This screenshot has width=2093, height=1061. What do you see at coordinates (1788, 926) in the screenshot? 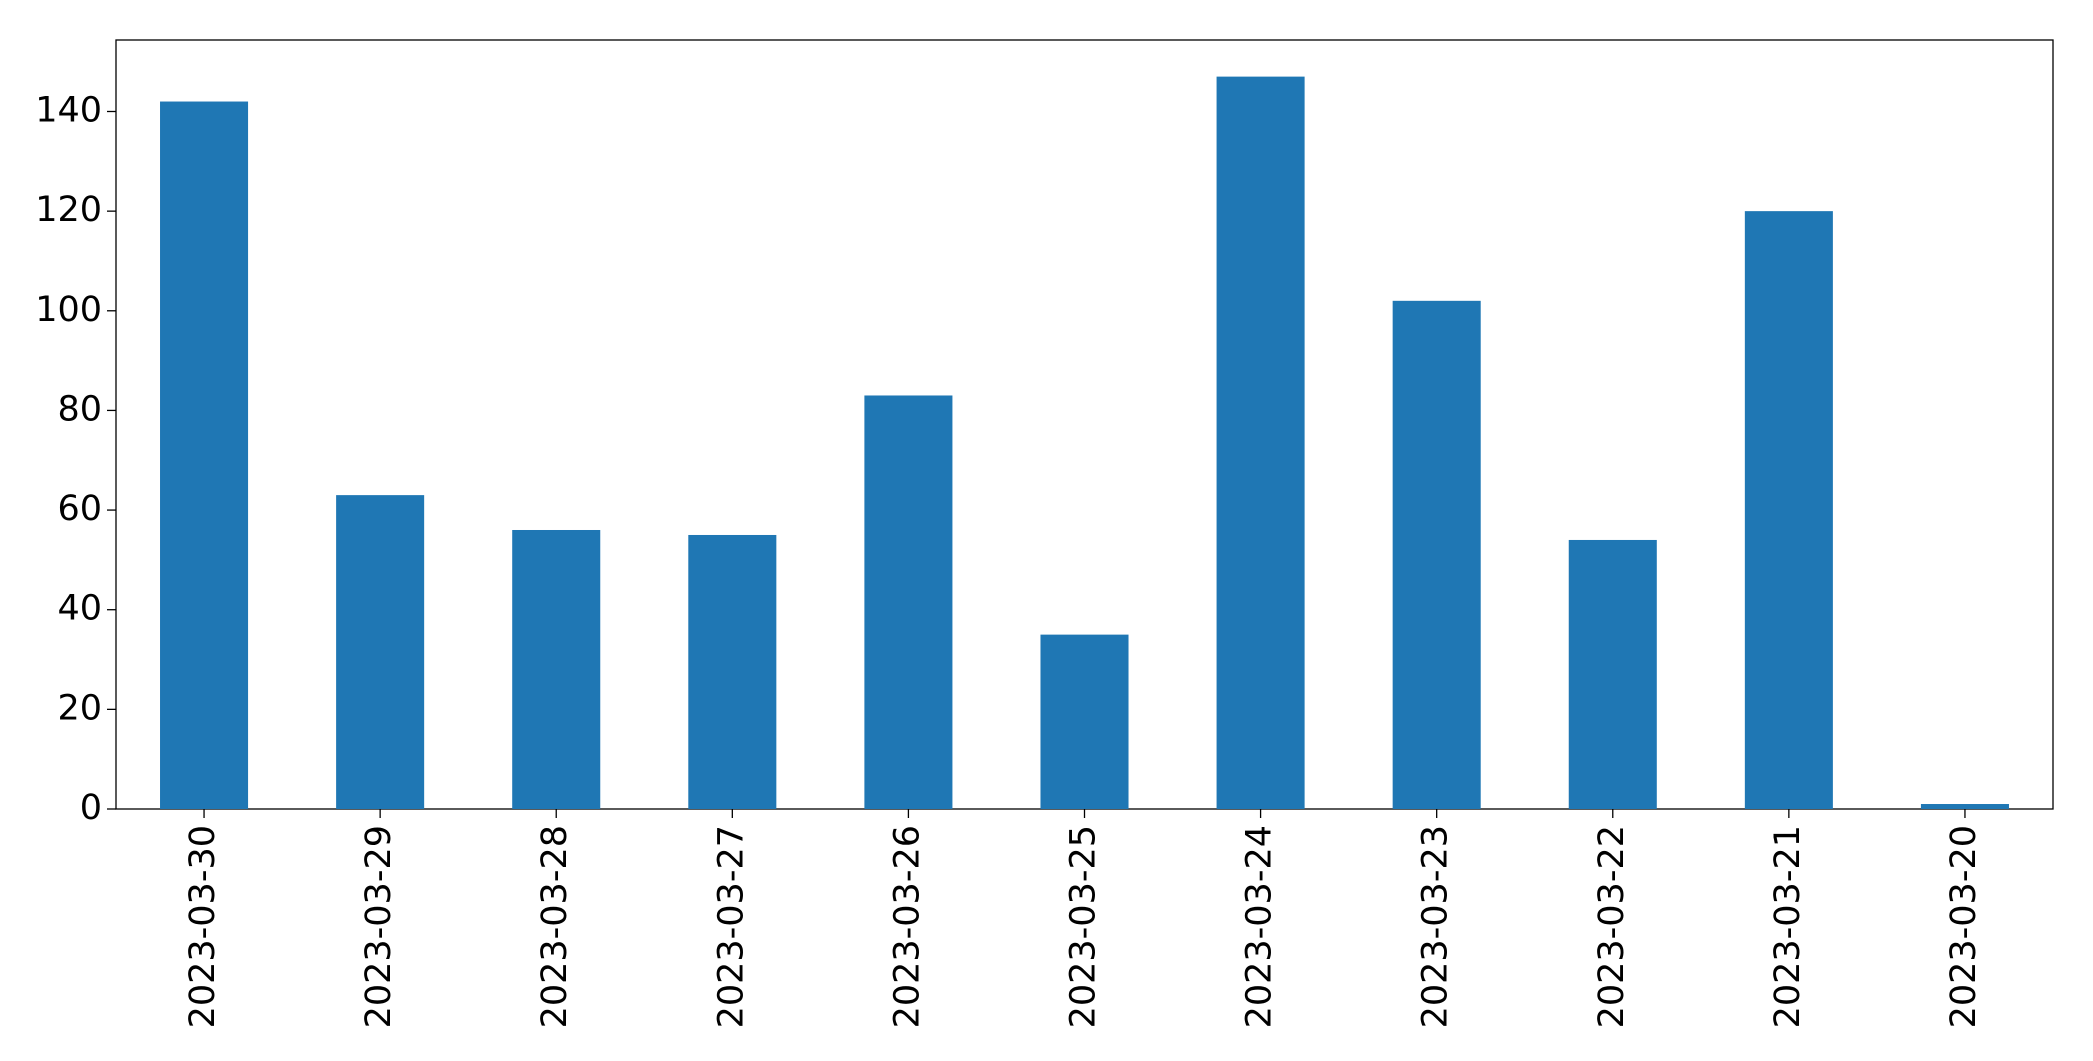
I see `x-tick-label: 2023-03-21` at bounding box center [1788, 926].